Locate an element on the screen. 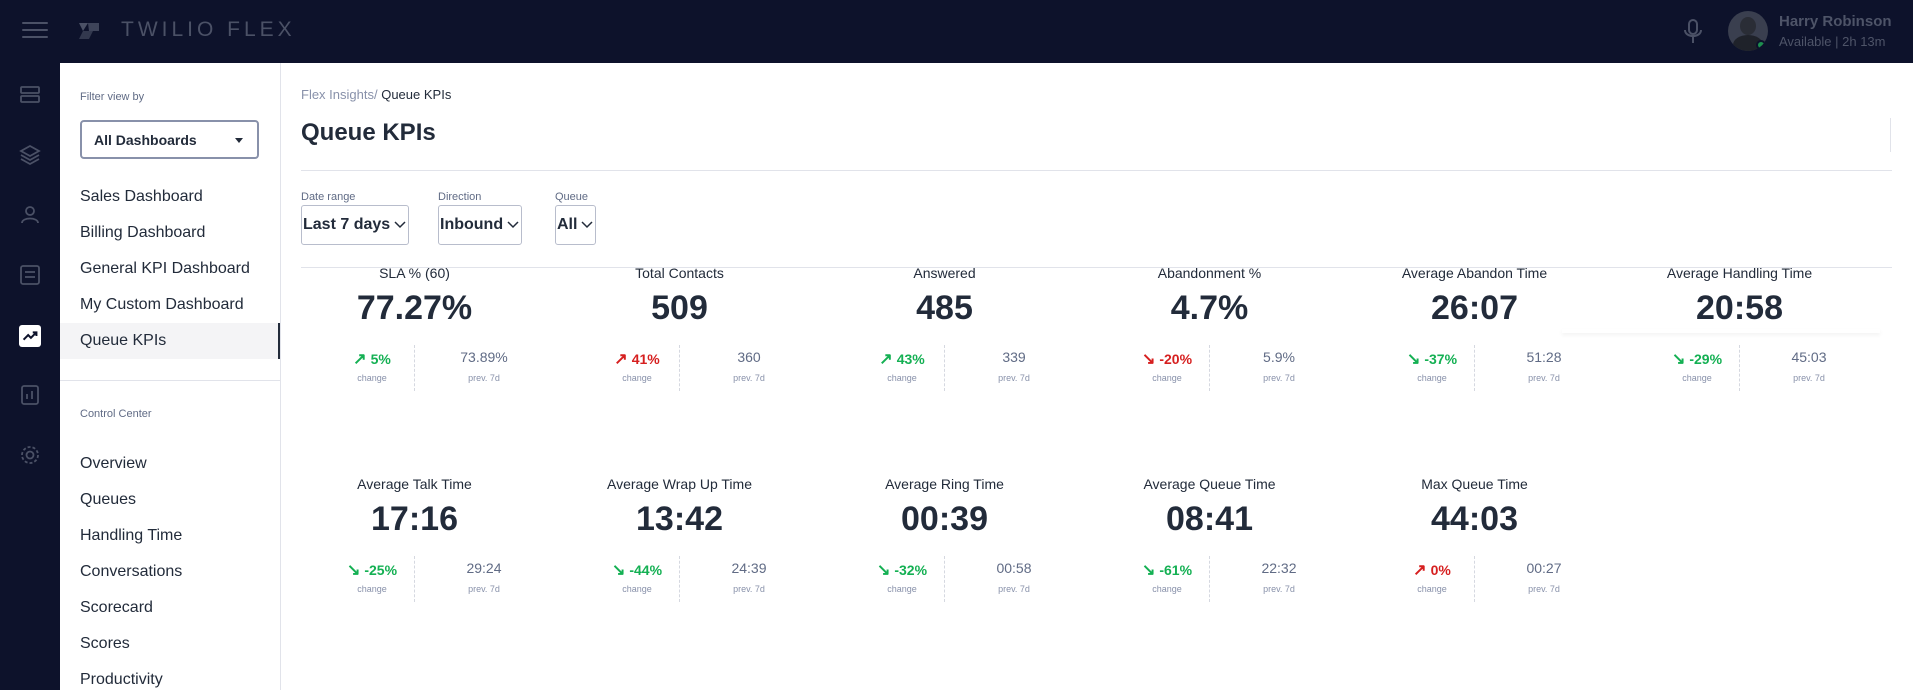 The image size is (1913, 698). avatar is located at coordinates (1748, 31).